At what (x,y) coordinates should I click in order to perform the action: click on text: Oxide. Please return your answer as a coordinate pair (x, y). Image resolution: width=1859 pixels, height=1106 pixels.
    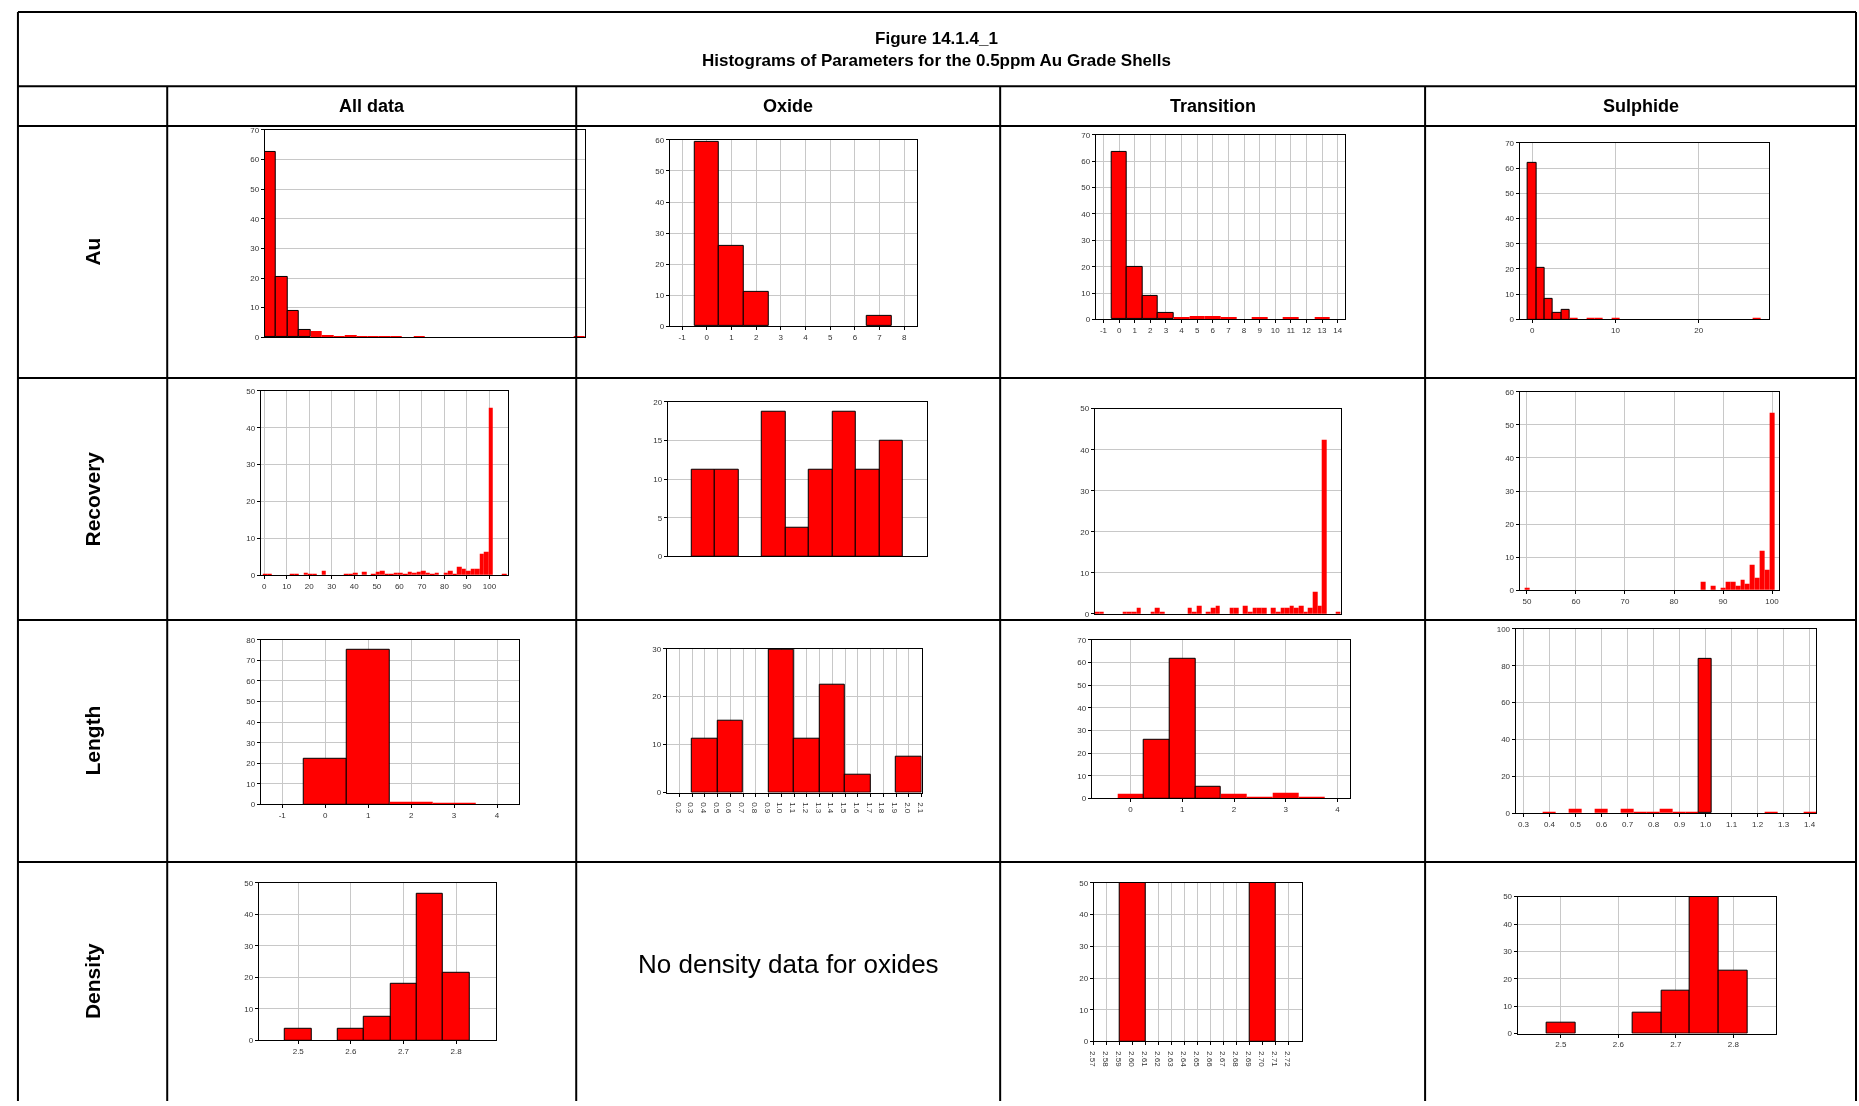
    Looking at the image, I should click on (788, 106).